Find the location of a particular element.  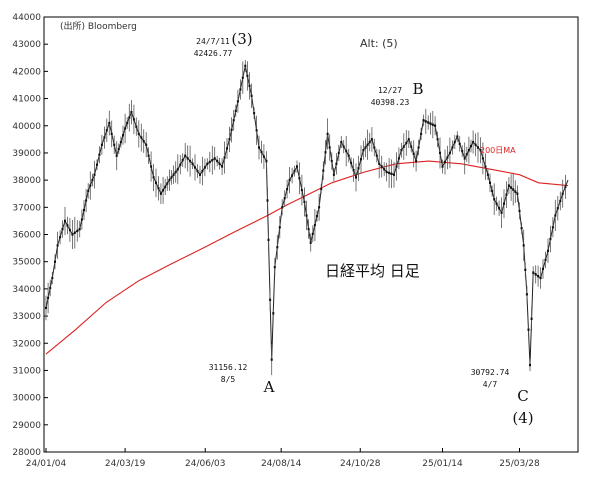

x-tick-label: 25/01/14 is located at coordinates (442, 464).